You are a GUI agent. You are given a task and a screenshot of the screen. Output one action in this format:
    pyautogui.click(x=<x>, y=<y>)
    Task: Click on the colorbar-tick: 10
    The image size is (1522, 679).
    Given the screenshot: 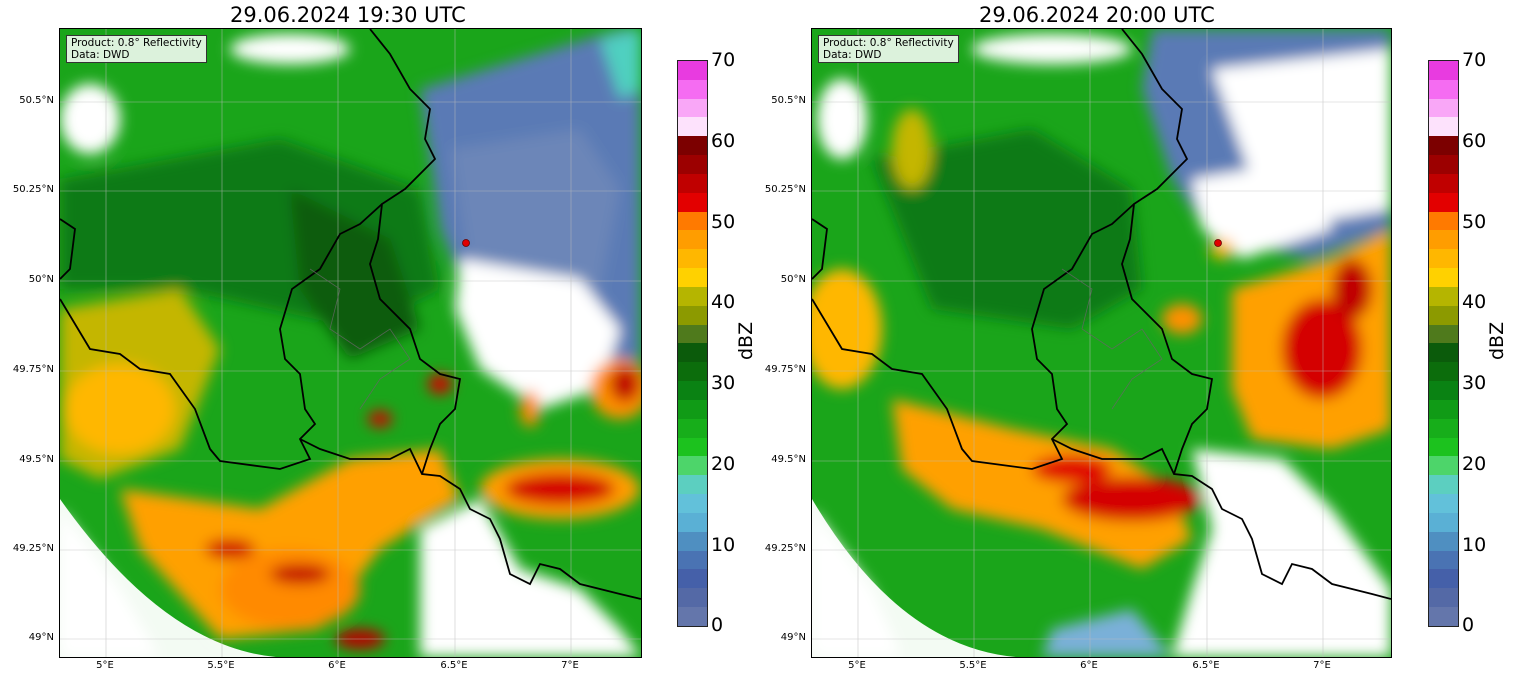 What is the action you would take?
    pyautogui.click(x=1474, y=545)
    